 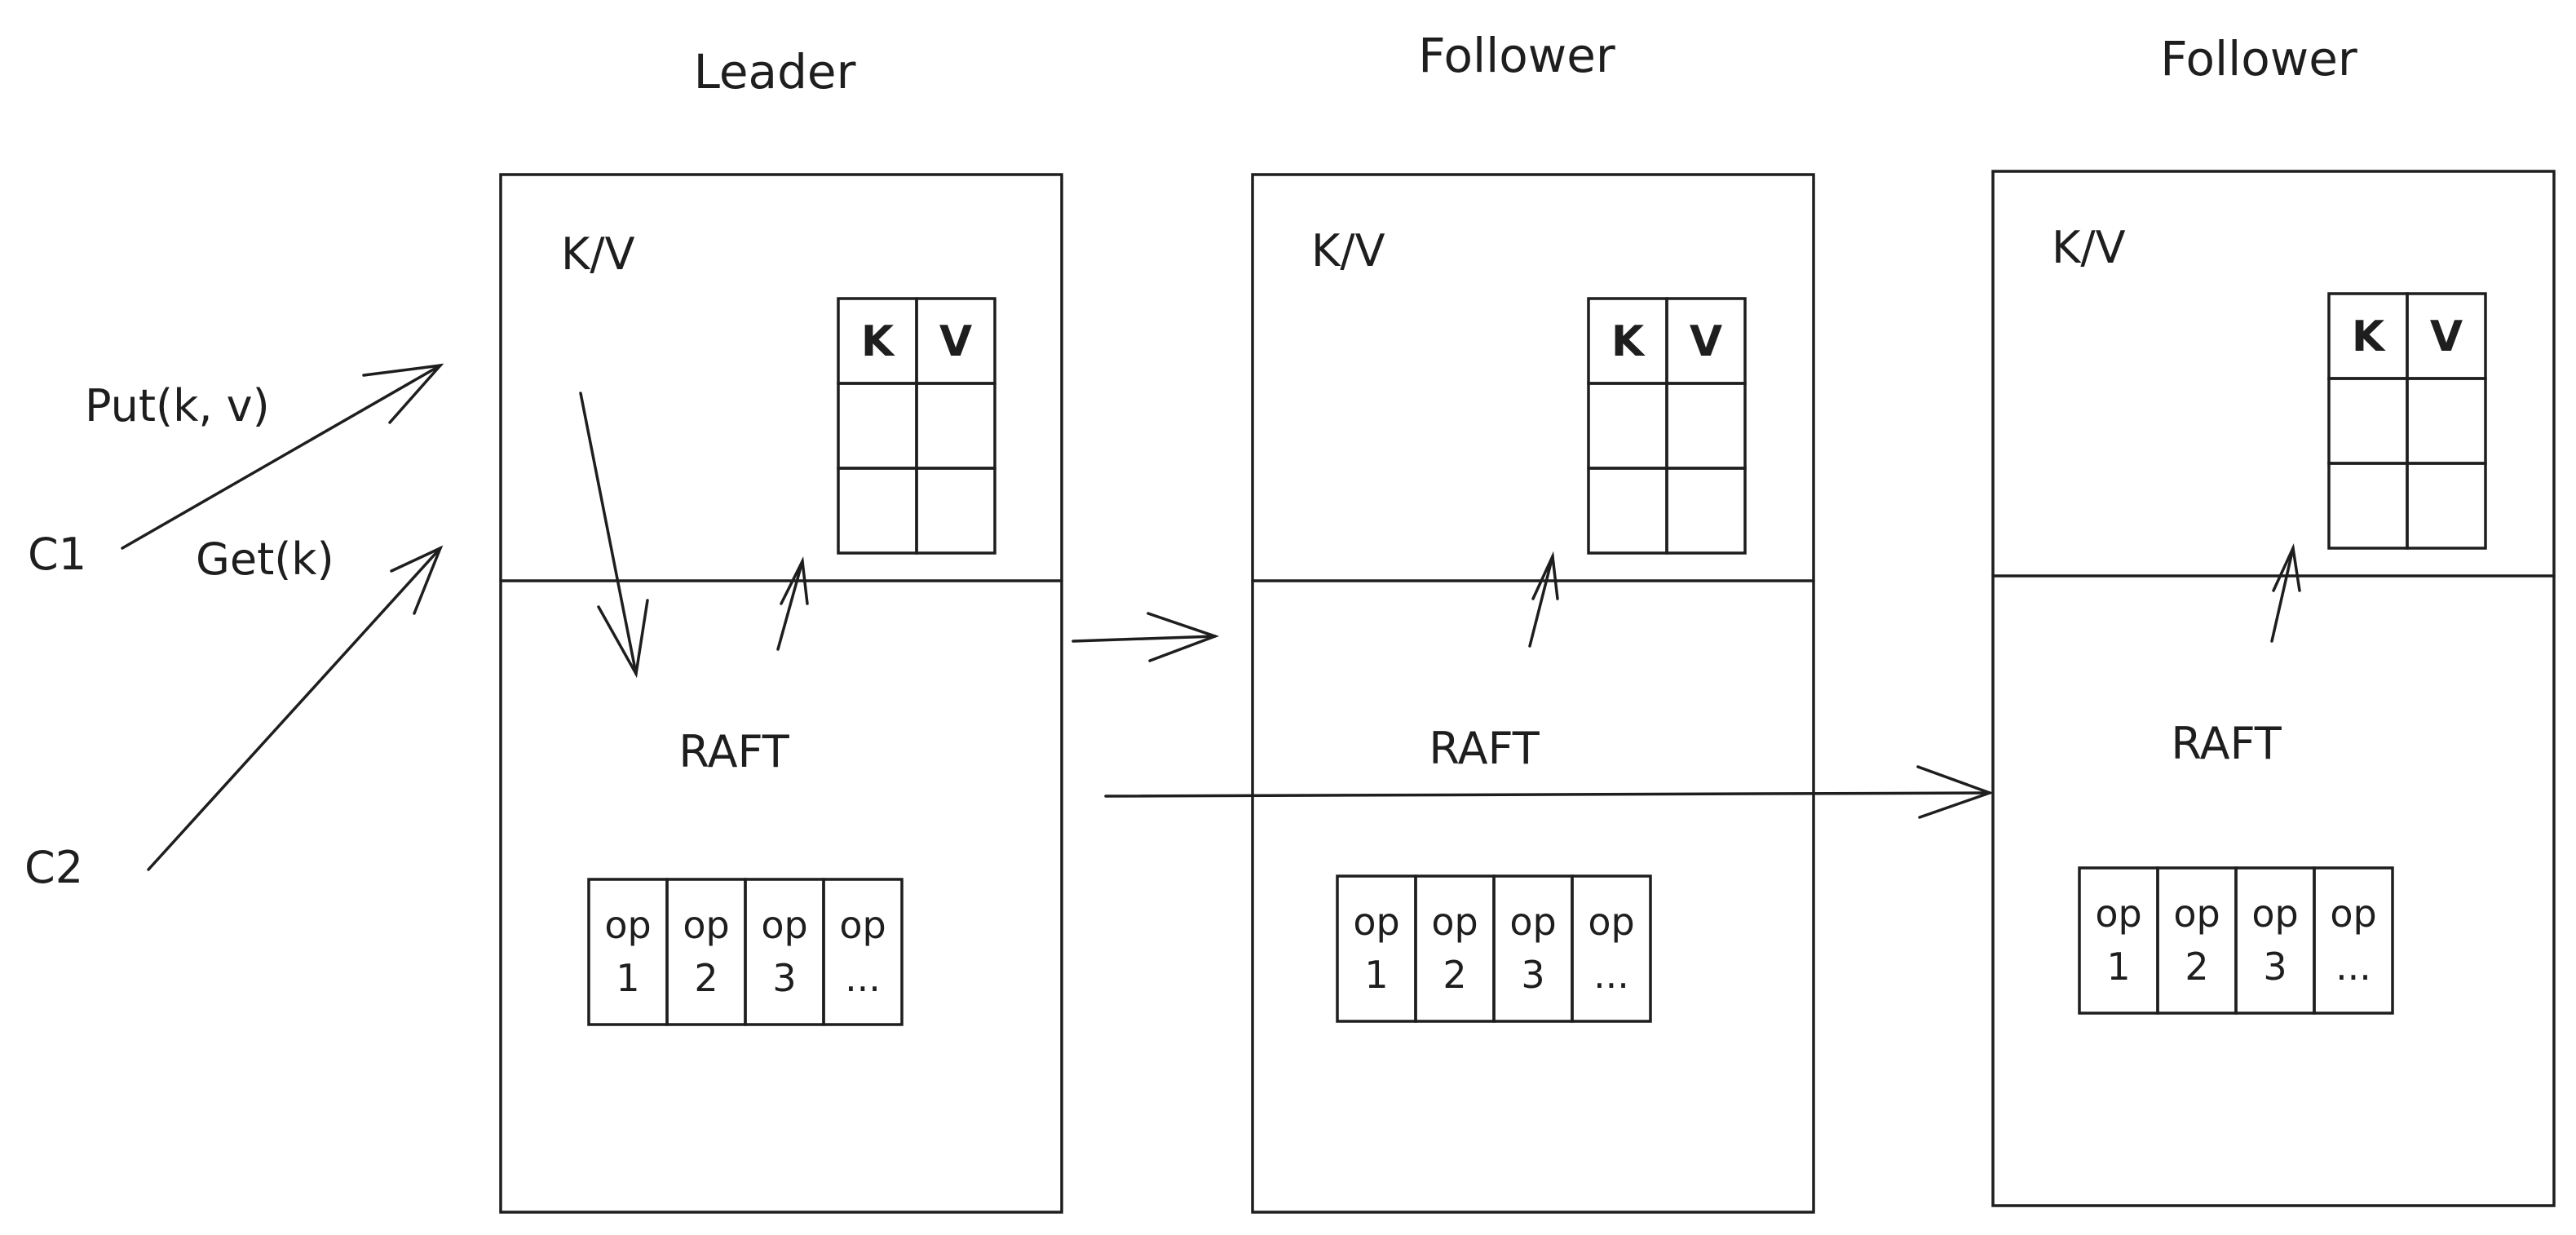 What do you see at coordinates (775, 72) in the screenshot?
I see `leader-title: Leader` at bounding box center [775, 72].